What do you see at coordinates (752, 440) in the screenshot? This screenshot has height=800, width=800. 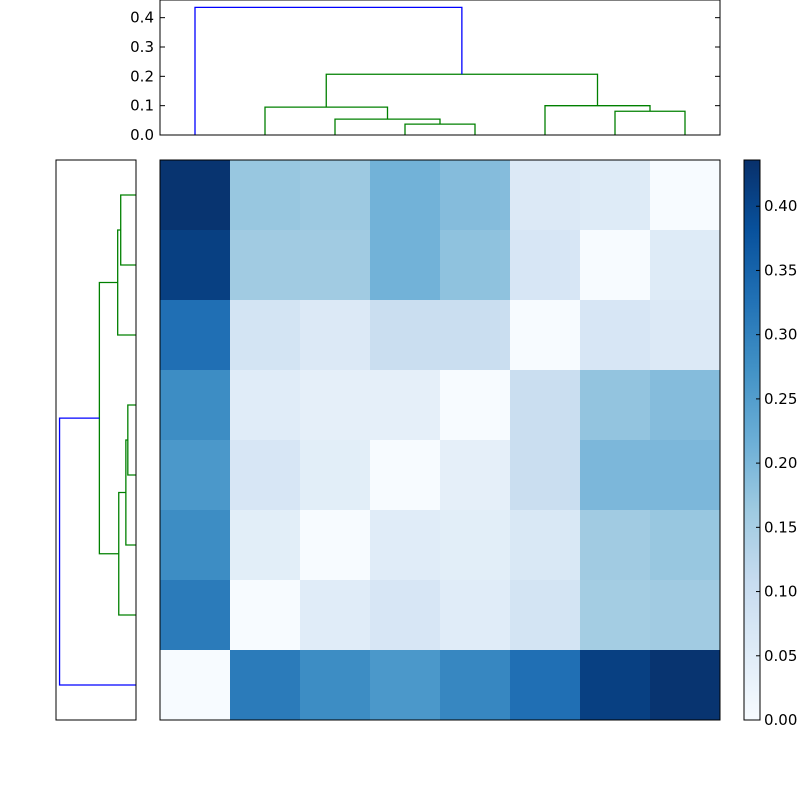 I see `colorbar-gradient` at bounding box center [752, 440].